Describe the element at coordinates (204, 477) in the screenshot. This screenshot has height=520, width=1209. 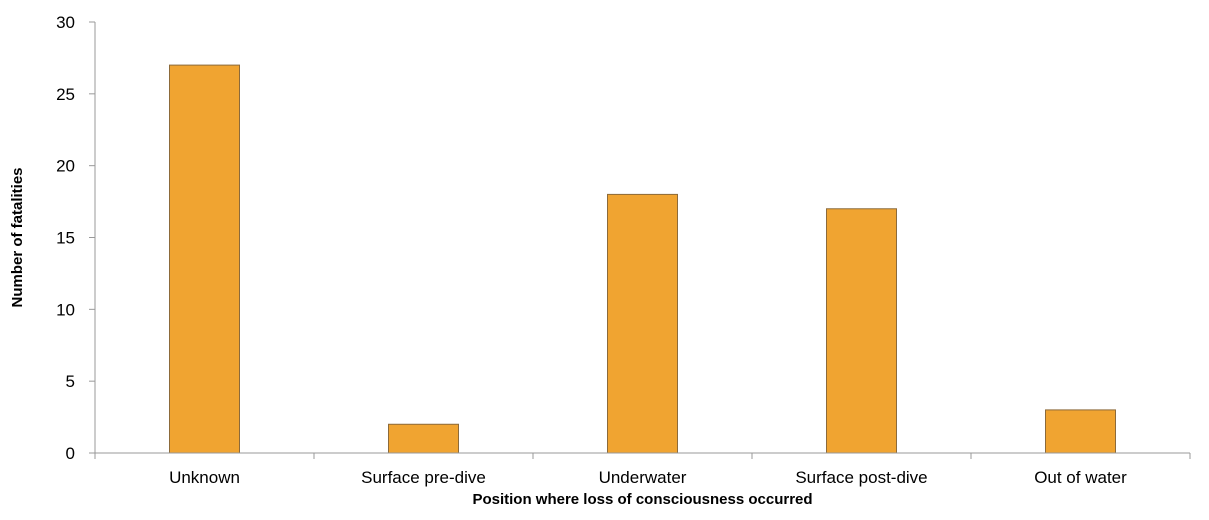
I see `x-tick-label: Unknown` at that location.